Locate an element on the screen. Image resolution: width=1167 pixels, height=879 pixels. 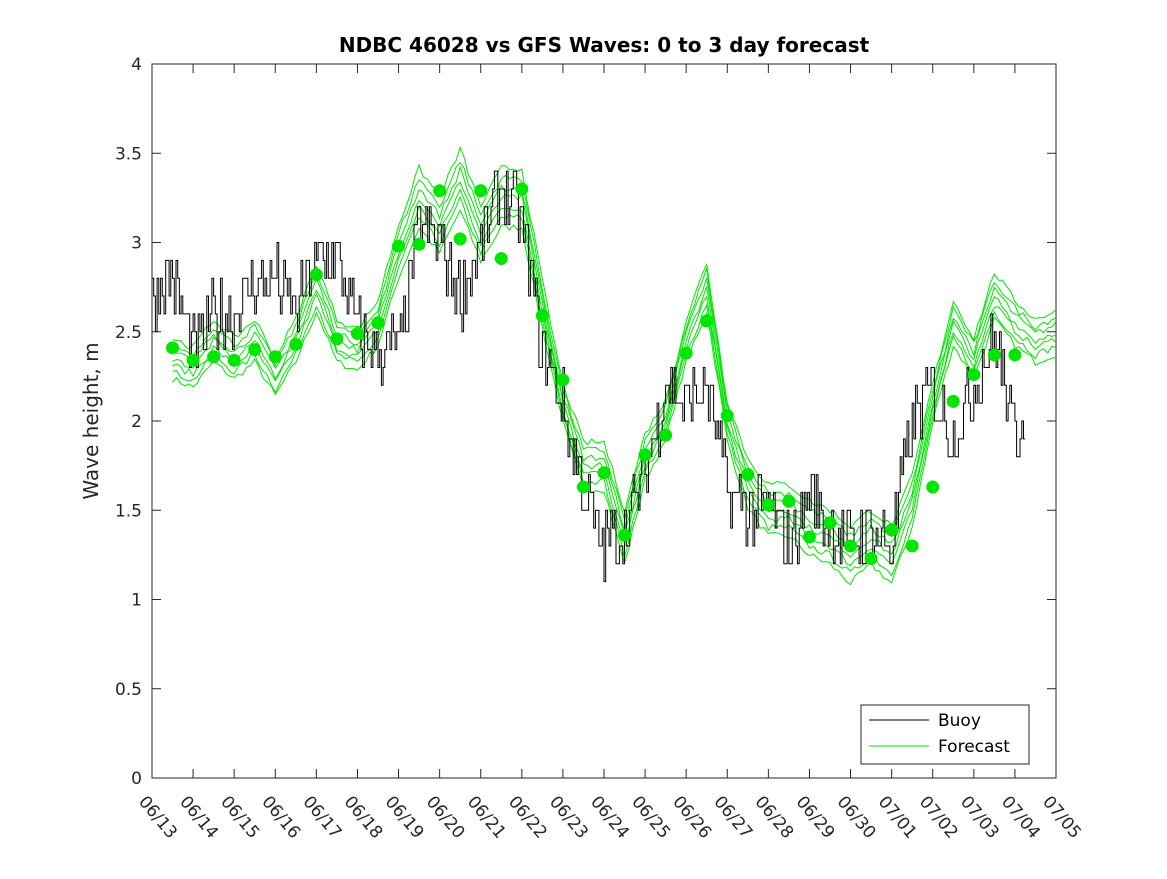
x-tick-label: 06/22 is located at coordinates (527, 817).